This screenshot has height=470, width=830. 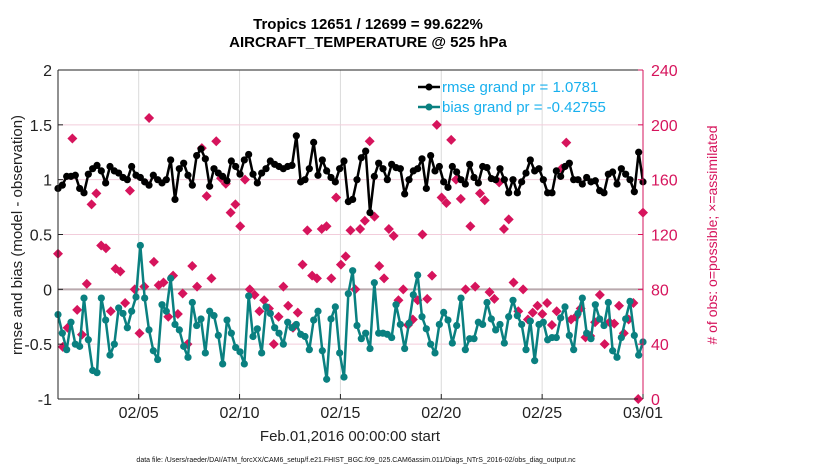 What do you see at coordinates (660, 290) in the screenshot?
I see `y2-tick-label: 80` at bounding box center [660, 290].